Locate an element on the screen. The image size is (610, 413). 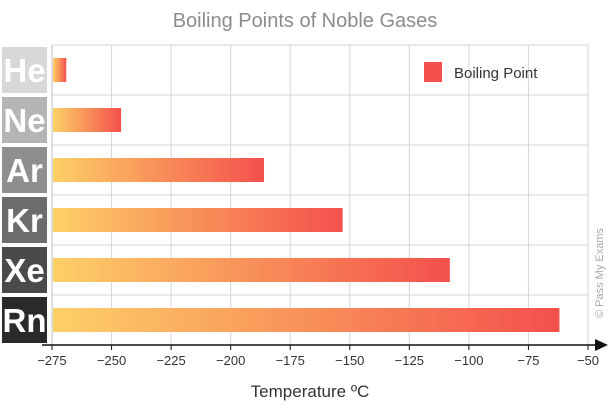
x-axis-label: Temperature ºC is located at coordinates (310, 391).